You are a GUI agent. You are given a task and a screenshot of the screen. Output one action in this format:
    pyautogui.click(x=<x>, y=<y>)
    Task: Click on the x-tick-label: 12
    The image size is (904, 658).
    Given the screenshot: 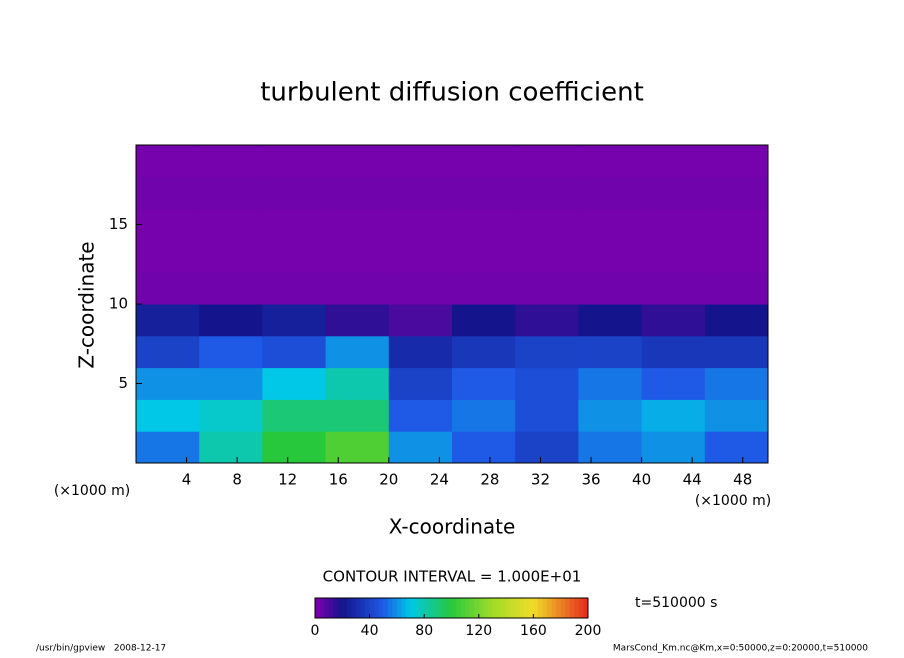 What is the action you would take?
    pyautogui.click(x=287, y=480)
    